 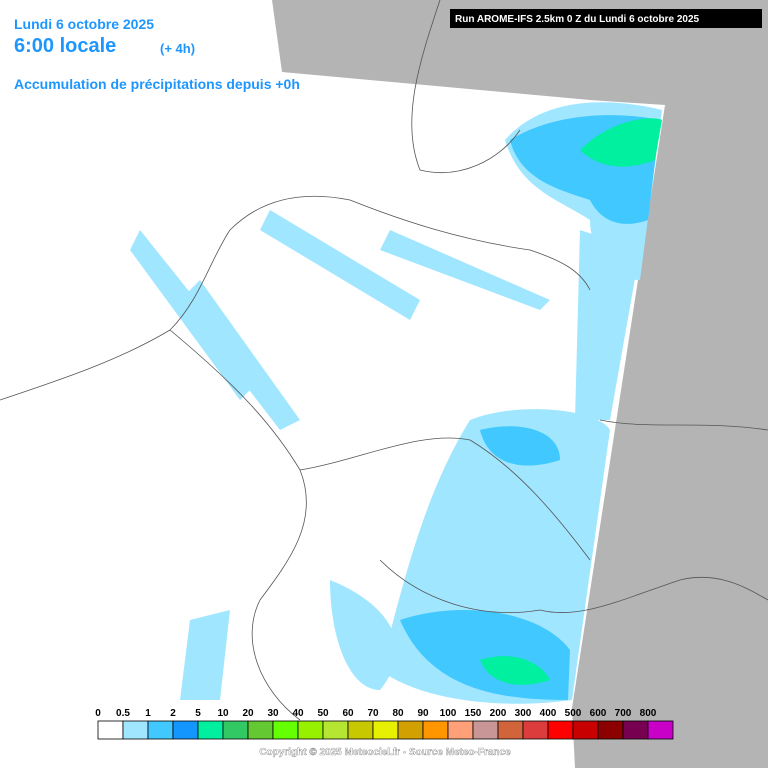 What do you see at coordinates (448, 713) in the screenshot?
I see `legend-label: 100` at bounding box center [448, 713].